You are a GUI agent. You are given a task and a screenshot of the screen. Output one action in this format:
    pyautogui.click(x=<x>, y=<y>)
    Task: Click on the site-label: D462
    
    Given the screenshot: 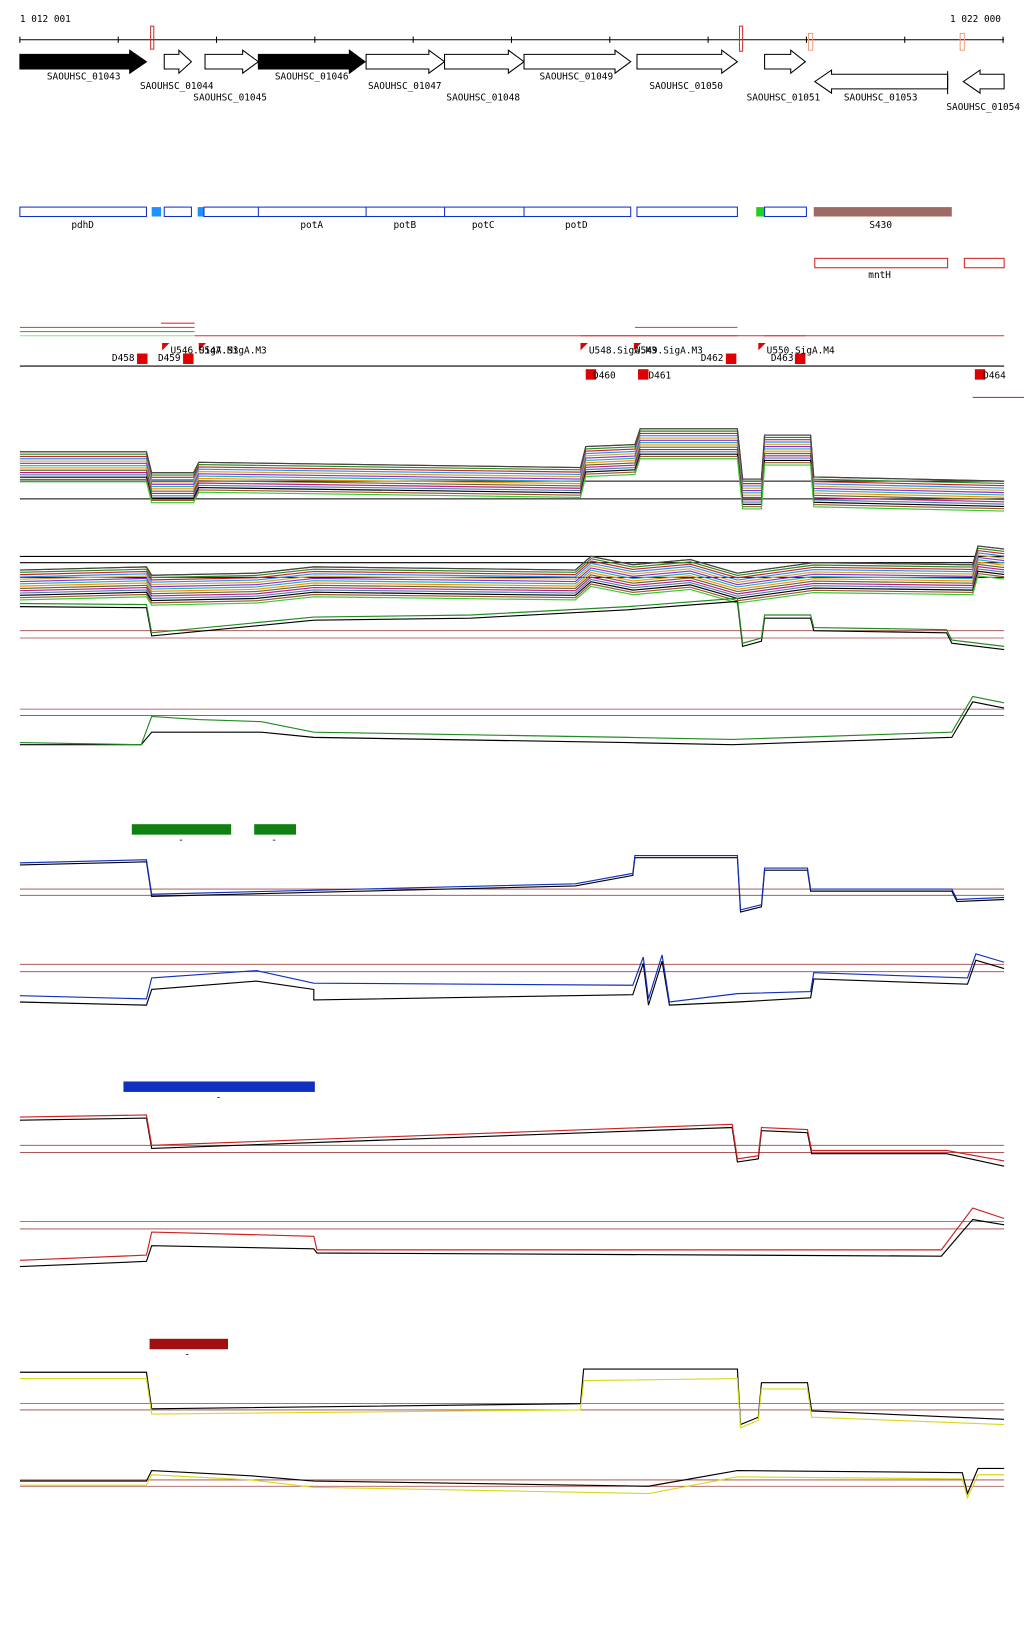 What is the action you would take?
    pyautogui.click(x=712, y=358)
    